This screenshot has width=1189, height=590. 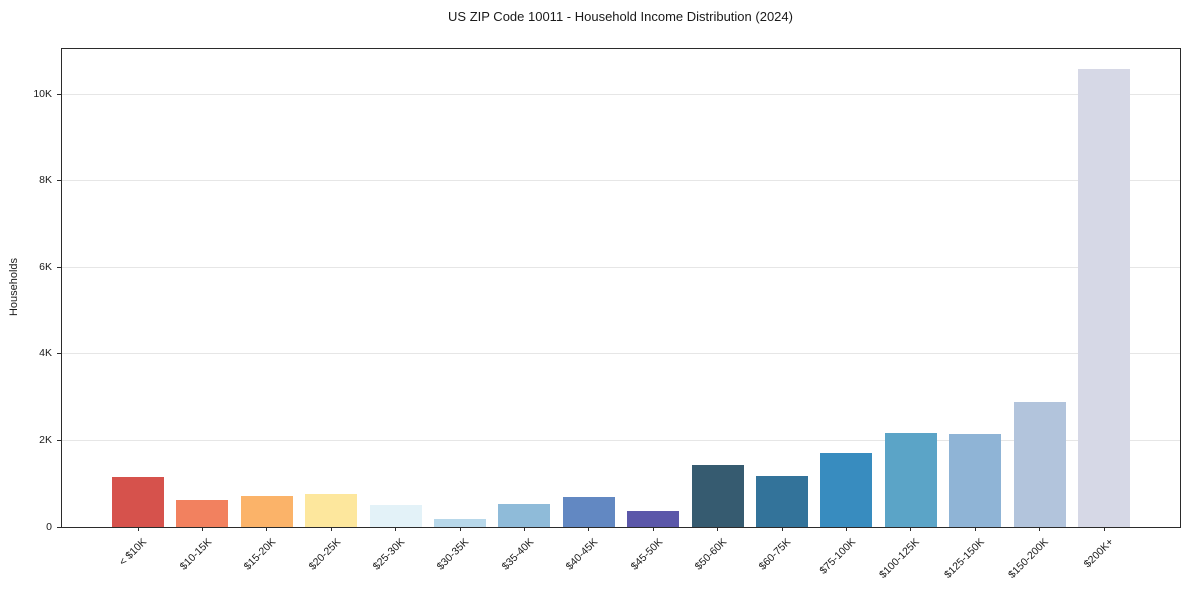 What do you see at coordinates (837, 556) in the screenshot?
I see `x-tick-label: $75-100K` at bounding box center [837, 556].